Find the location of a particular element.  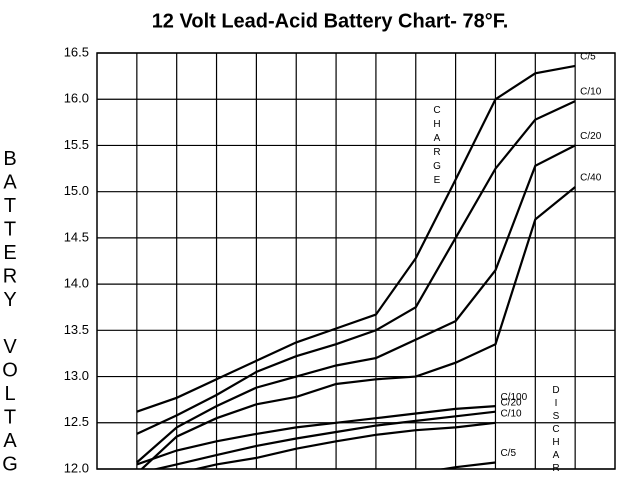

series-label: C/40 is located at coordinates (591, 178).